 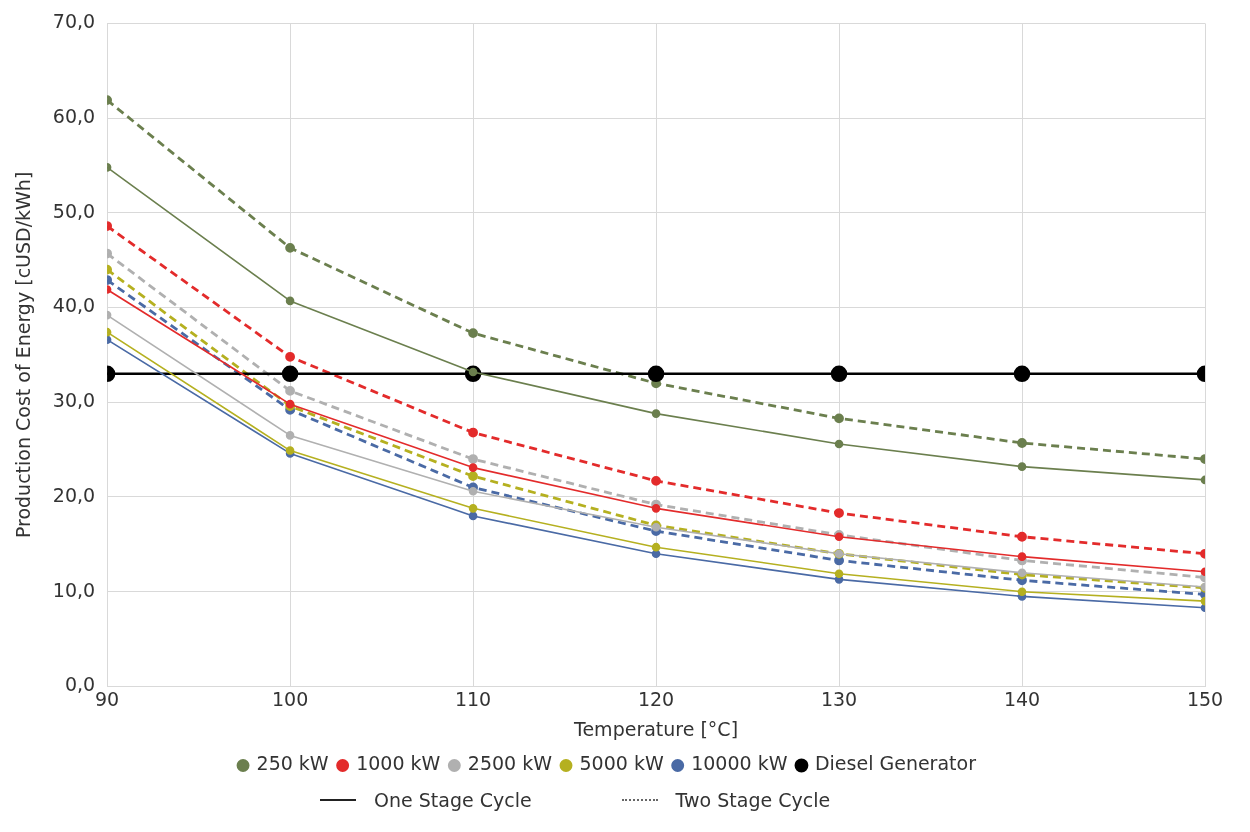 I want to click on x-tick-label: 110, so click(x=473, y=698).